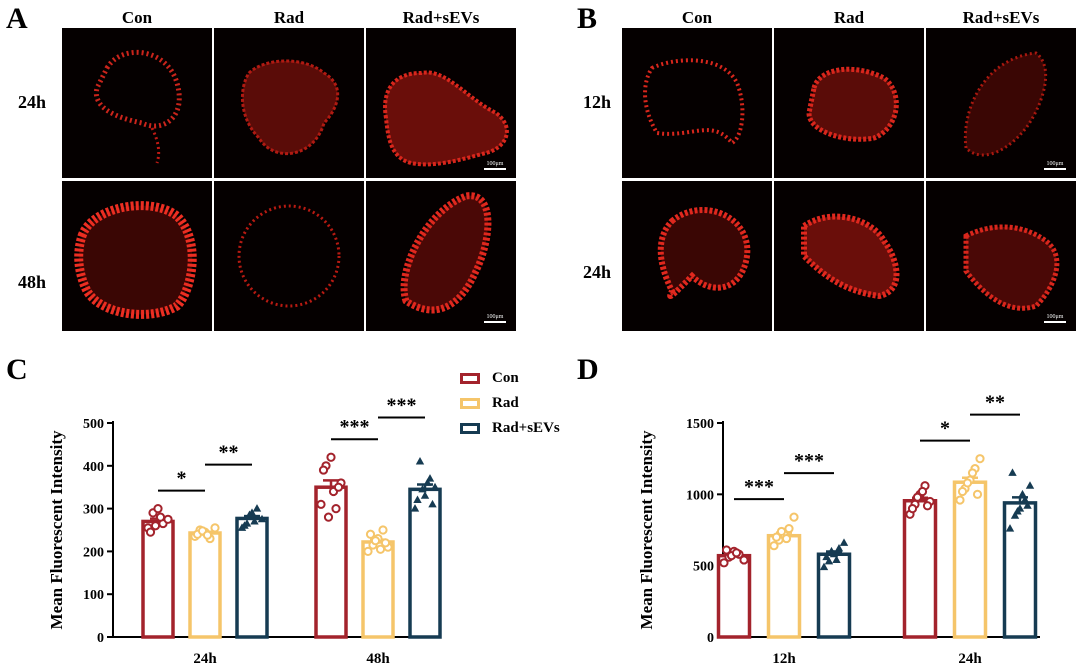 The height and width of the screenshot is (666, 1080). Describe the element at coordinates (93, 552) in the screenshot. I see `y-tick-label: 200` at that location.